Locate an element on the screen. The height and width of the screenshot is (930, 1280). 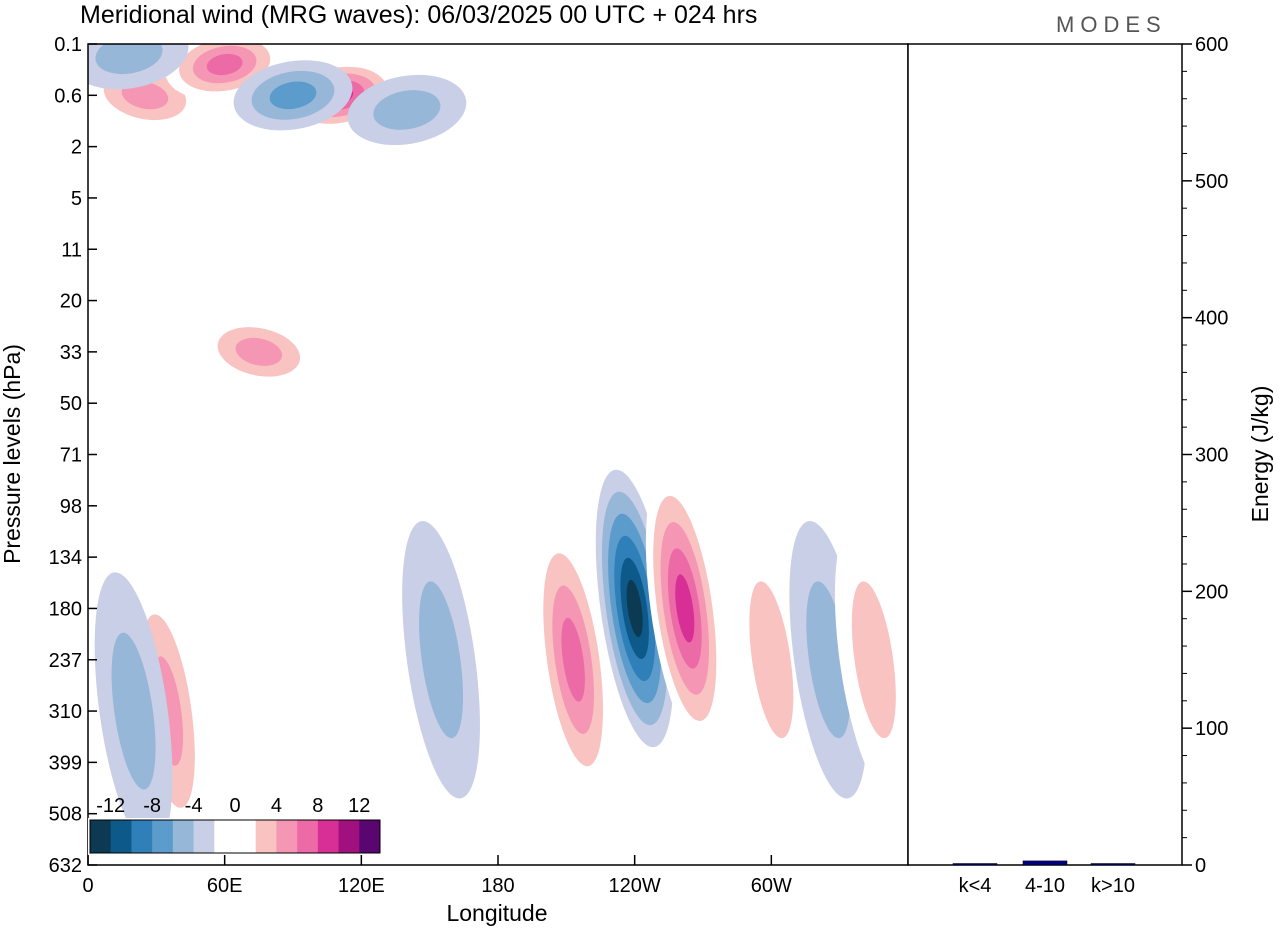
x-axis: 0 60E 120E 180 120W 60W is located at coordinates (437, 876).